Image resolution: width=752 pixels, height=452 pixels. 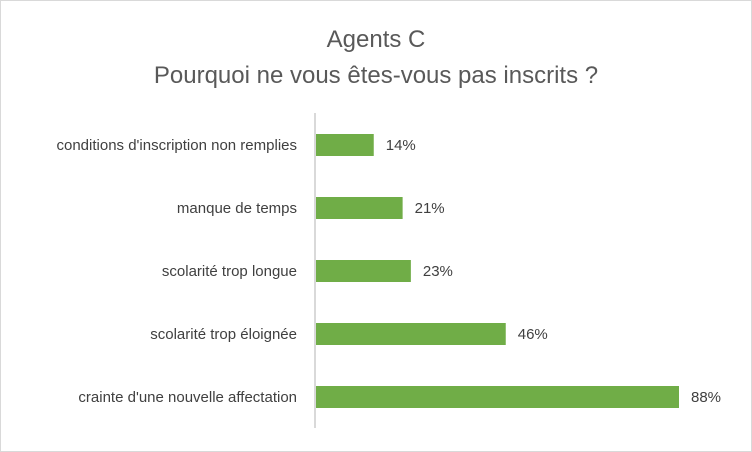 I want to click on category-label: scolarité trop longue, so click(x=229, y=271).